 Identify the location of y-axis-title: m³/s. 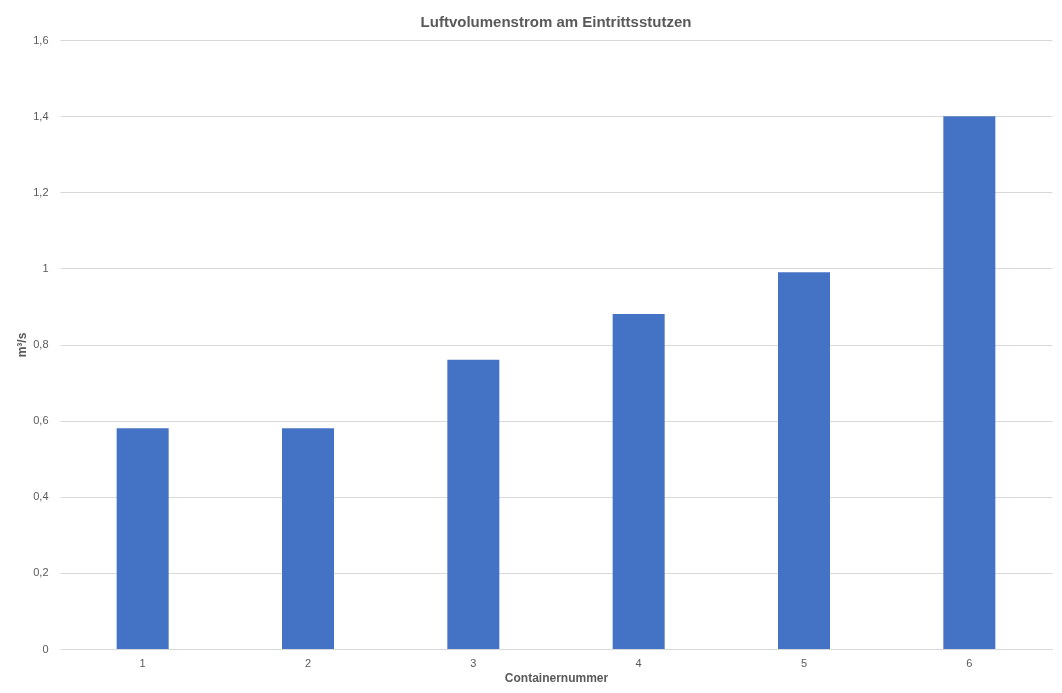
(22, 345).